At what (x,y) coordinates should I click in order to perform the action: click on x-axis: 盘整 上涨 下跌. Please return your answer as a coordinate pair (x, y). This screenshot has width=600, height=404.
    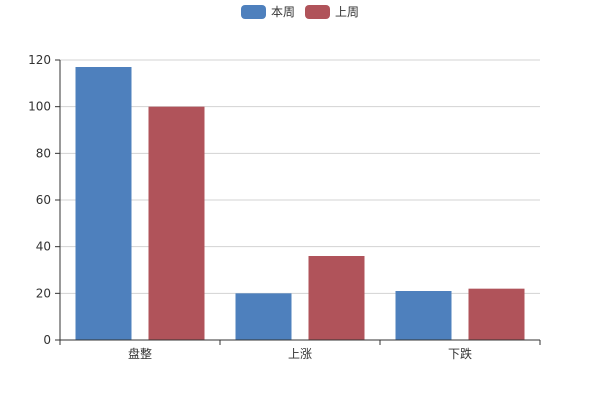
    Looking at the image, I should click on (300, 350).